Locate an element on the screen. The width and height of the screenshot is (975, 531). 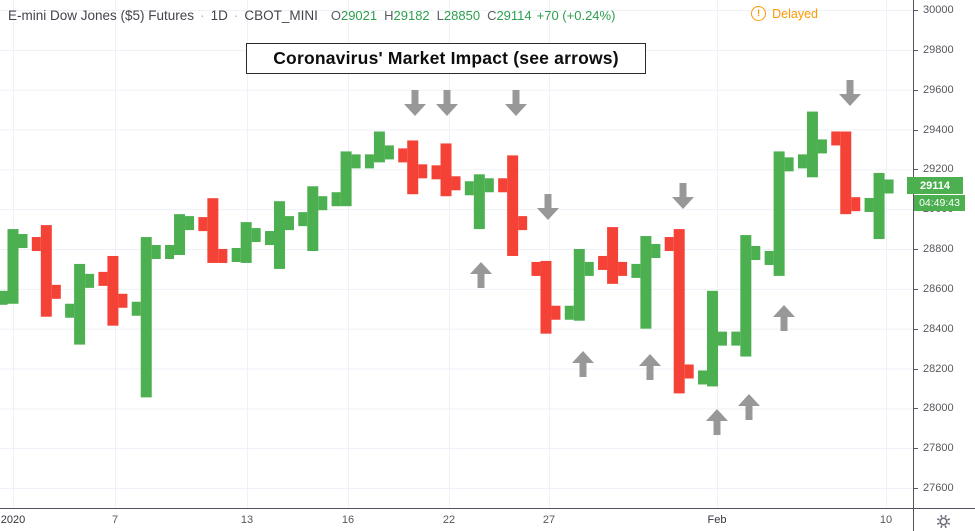
interval-label: 1D is located at coordinates (219, 15).